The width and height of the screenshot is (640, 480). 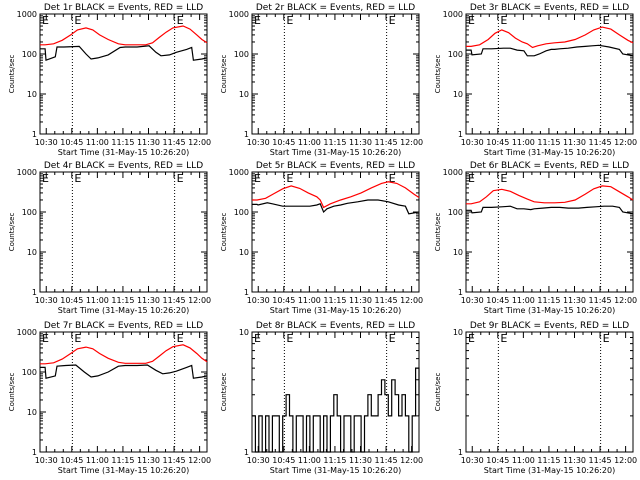 I want to click on panel-title: Det 3r BLACK = Events, RED = LLD, so click(x=549, y=8).